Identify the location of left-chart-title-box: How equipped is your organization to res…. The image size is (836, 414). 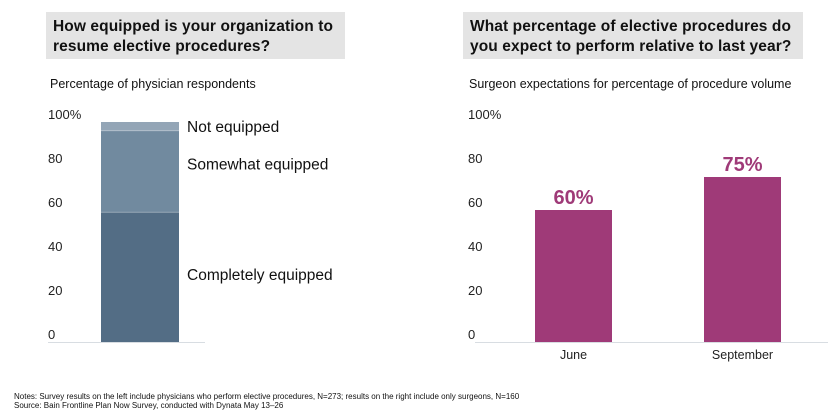
(195, 35).